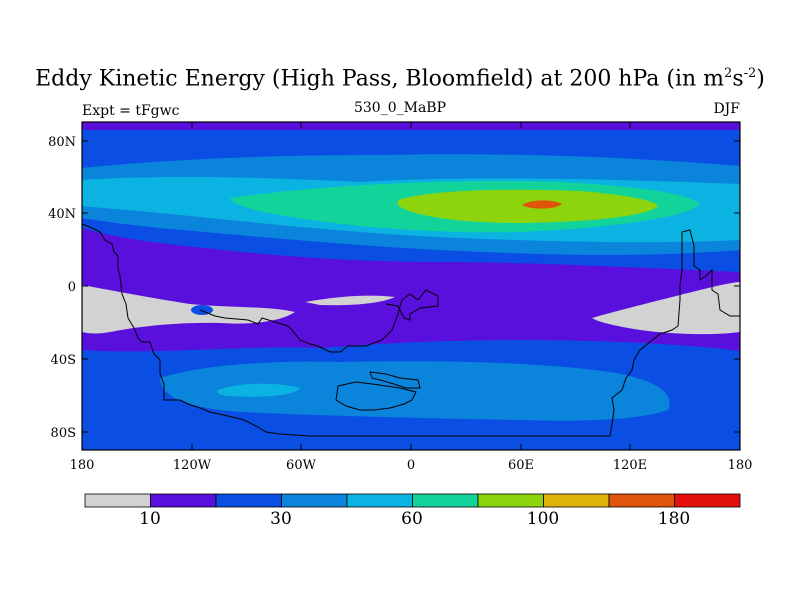  Describe the element at coordinates (131, 111) in the screenshot. I see `experiment-label: Expt = tFgwc` at that location.